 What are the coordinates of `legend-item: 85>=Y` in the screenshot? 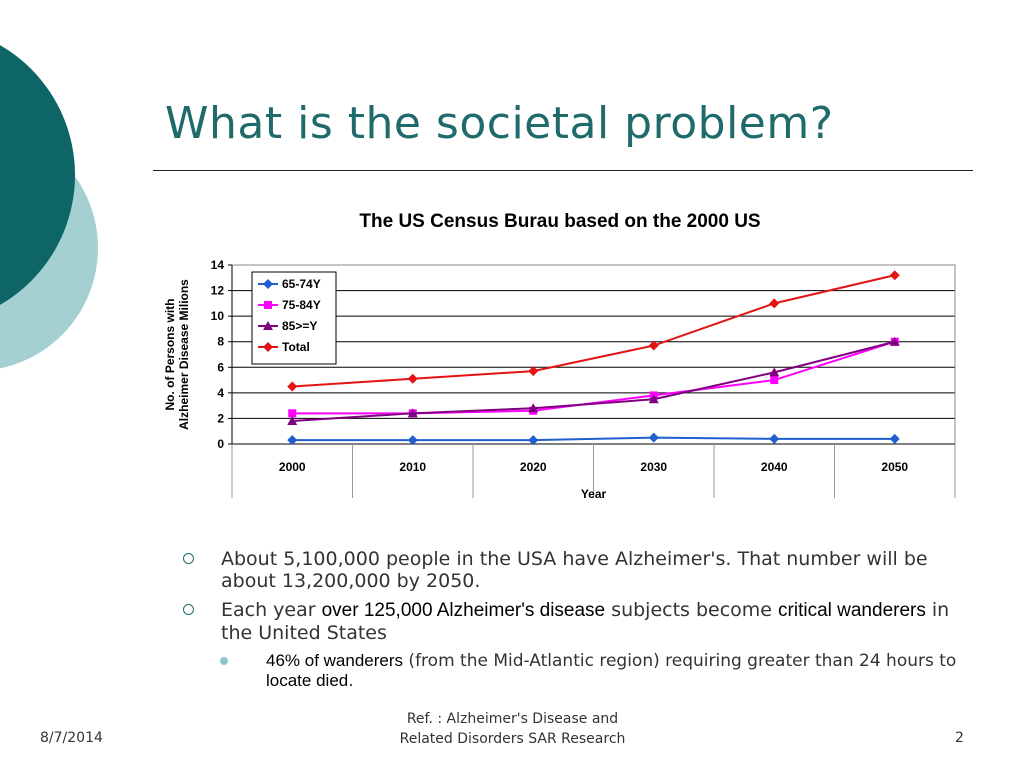 It's located at (287, 326).